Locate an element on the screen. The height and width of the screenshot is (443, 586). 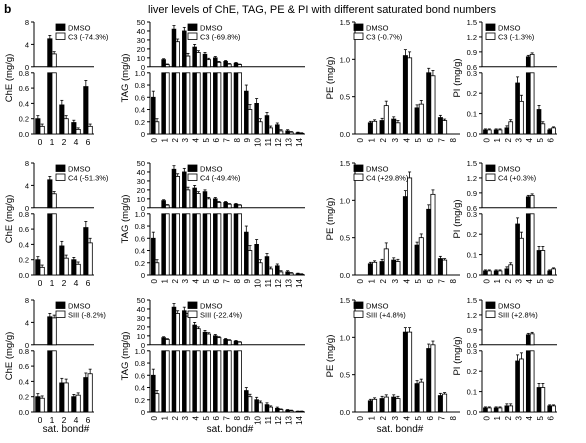
lower-y-tick-label: 0.8 is located at coordinates (24, 214).